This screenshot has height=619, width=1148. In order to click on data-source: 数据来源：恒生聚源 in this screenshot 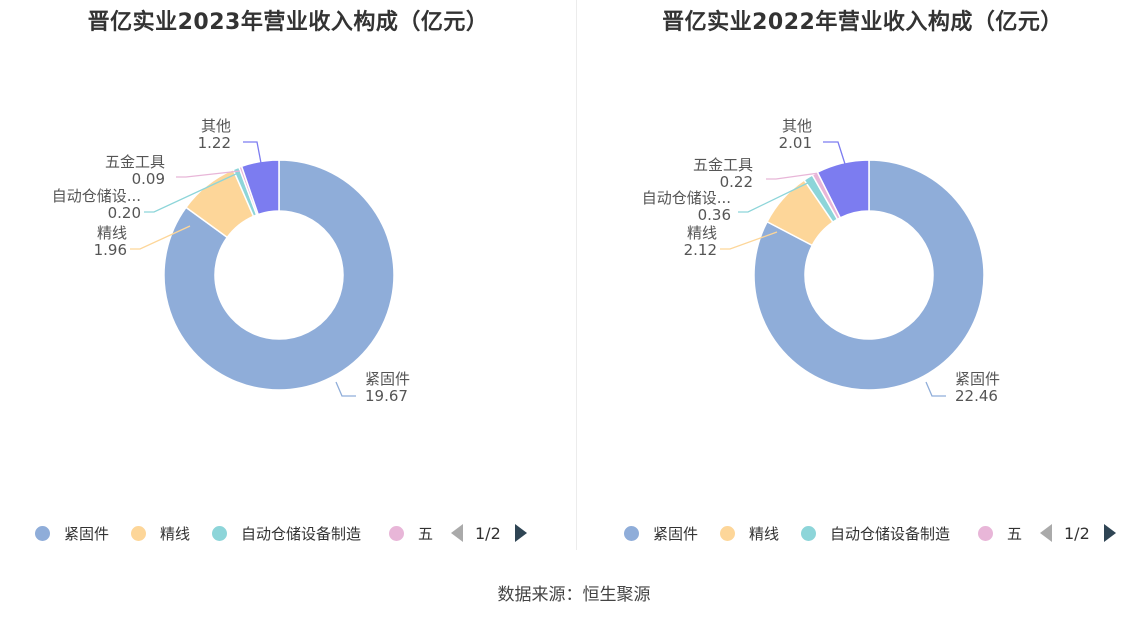, I will do `click(574, 595)`.